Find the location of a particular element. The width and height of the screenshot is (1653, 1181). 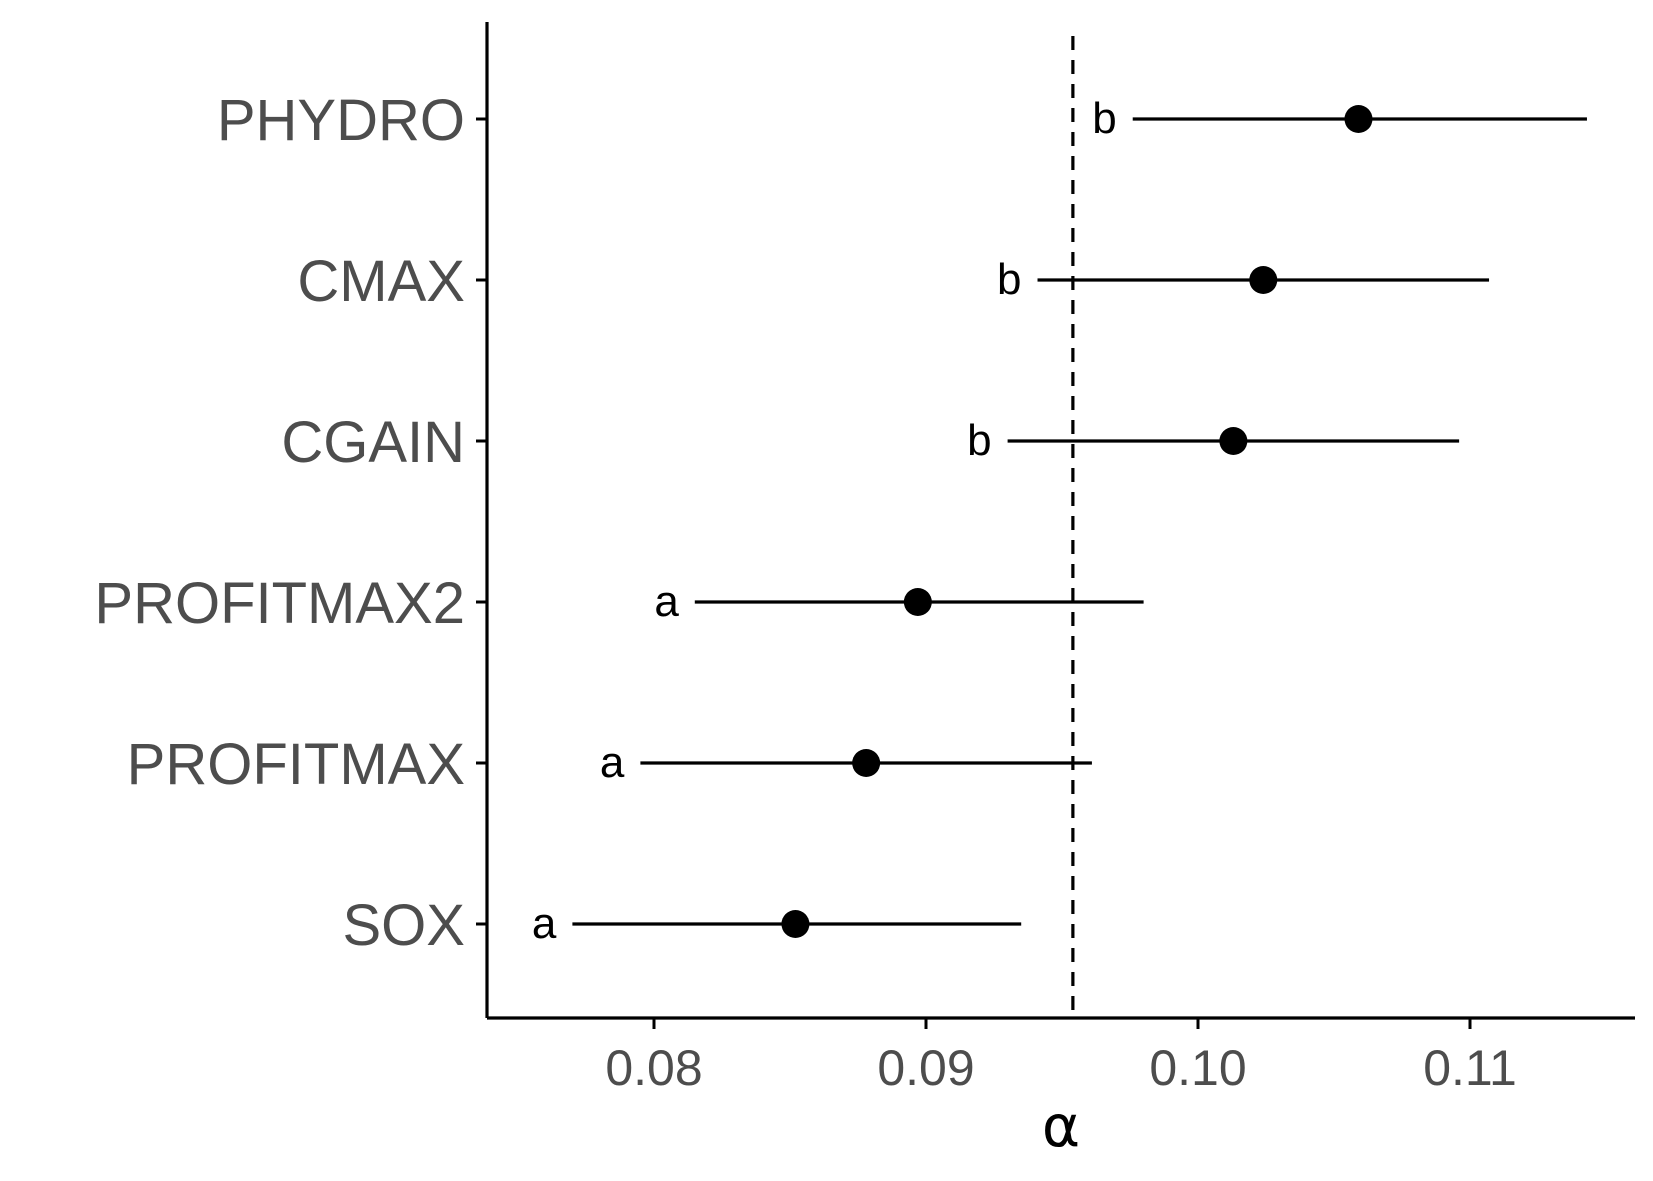

category-label: PROFITMAX is located at coordinates (296, 764).